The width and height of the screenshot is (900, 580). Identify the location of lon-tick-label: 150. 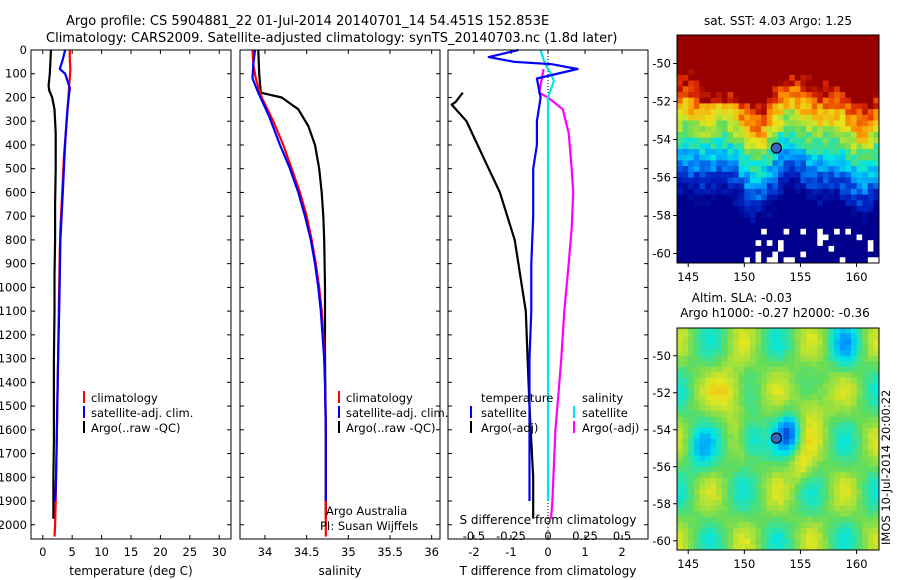
(744, 277).